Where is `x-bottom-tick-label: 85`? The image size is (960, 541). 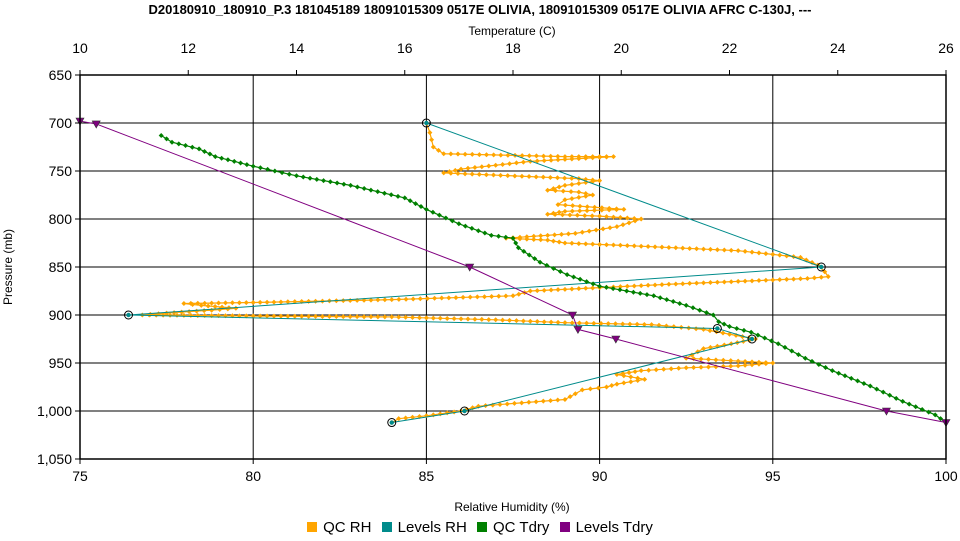
x-bottom-tick-label: 85 is located at coordinates (427, 476).